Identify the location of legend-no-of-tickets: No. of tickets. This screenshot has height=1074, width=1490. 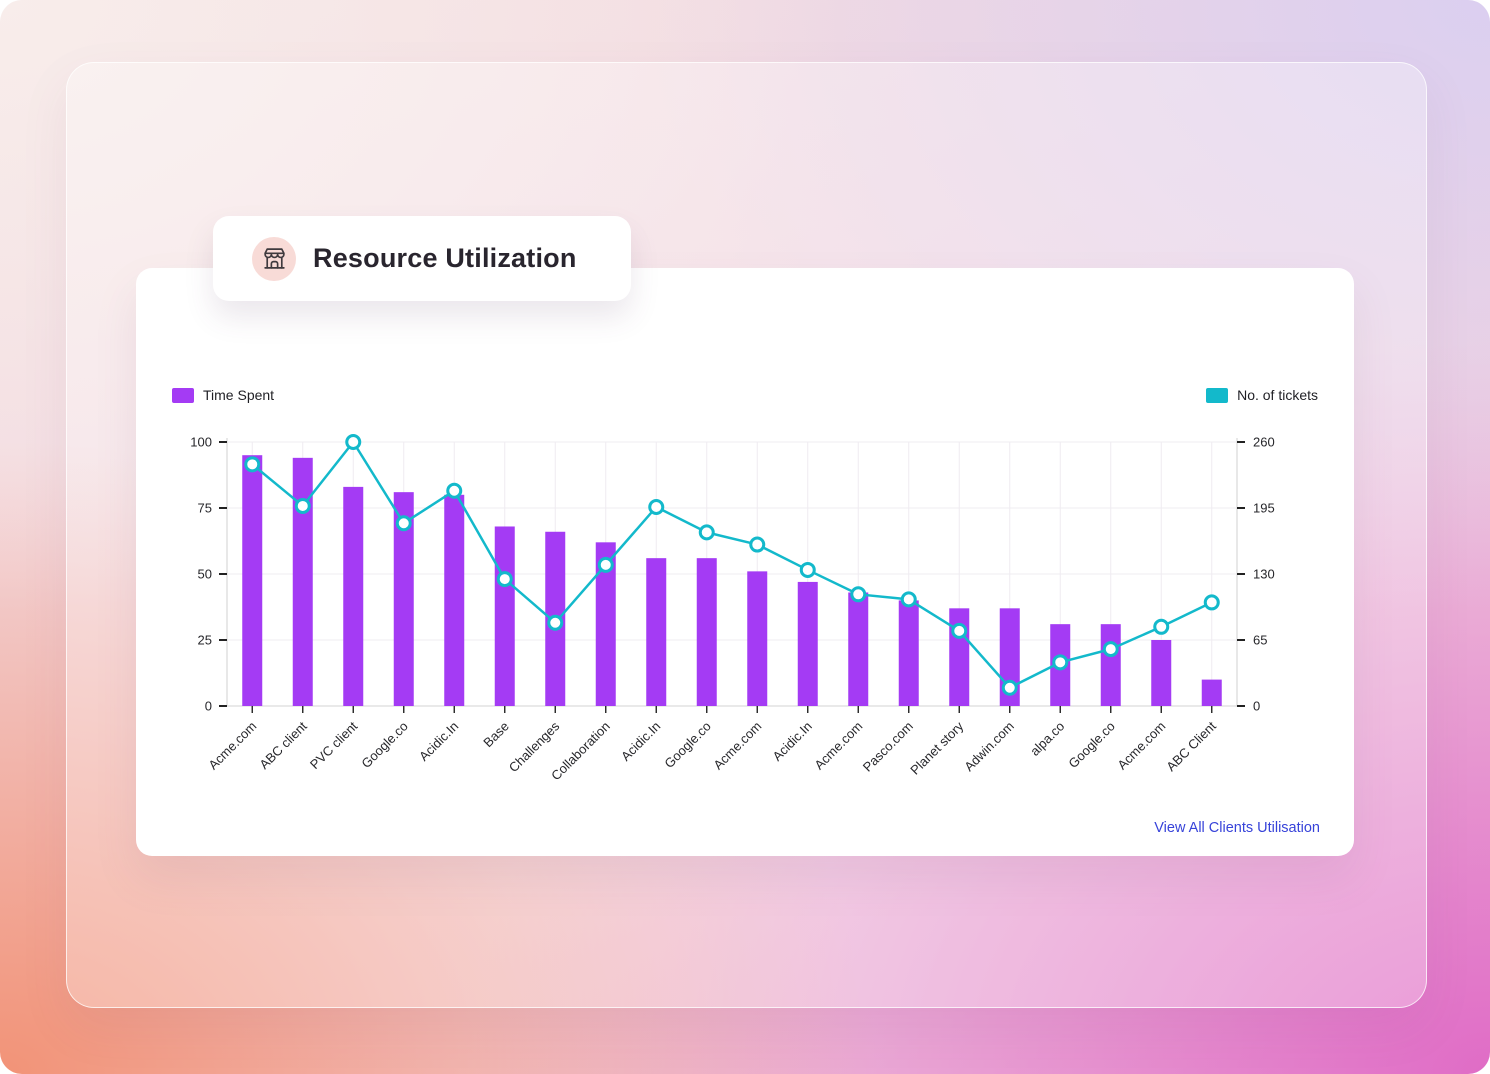
(1262, 395).